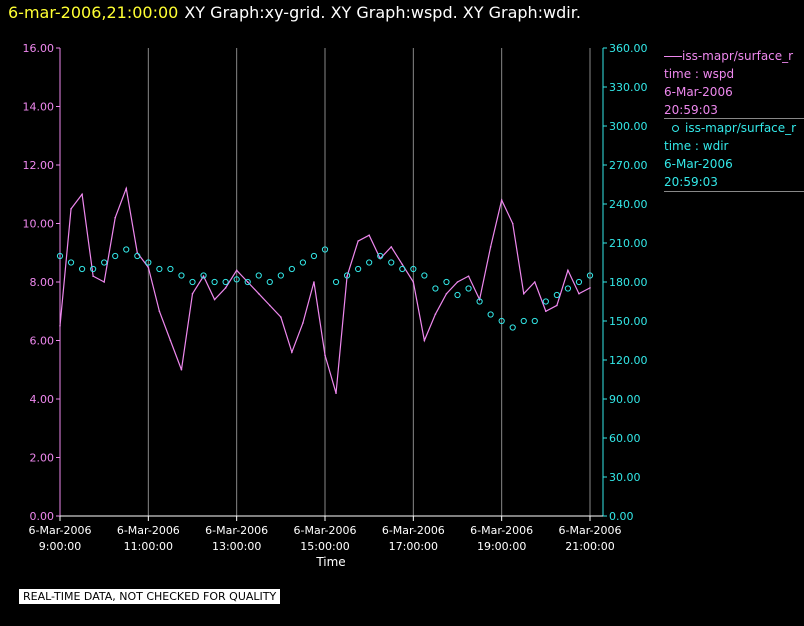 The height and width of the screenshot is (626, 804). I want to click on legend-wspd-variable: time : wspd, so click(699, 74).